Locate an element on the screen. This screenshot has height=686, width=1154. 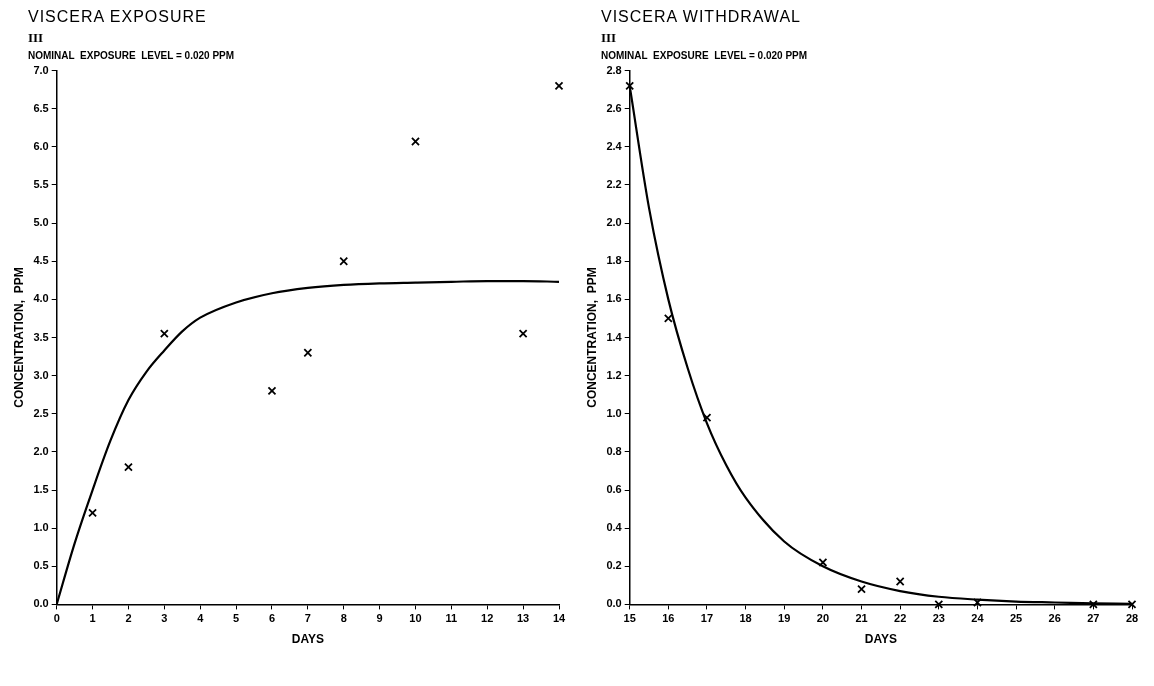
x-tick-label: 23 is located at coordinates (938, 618).